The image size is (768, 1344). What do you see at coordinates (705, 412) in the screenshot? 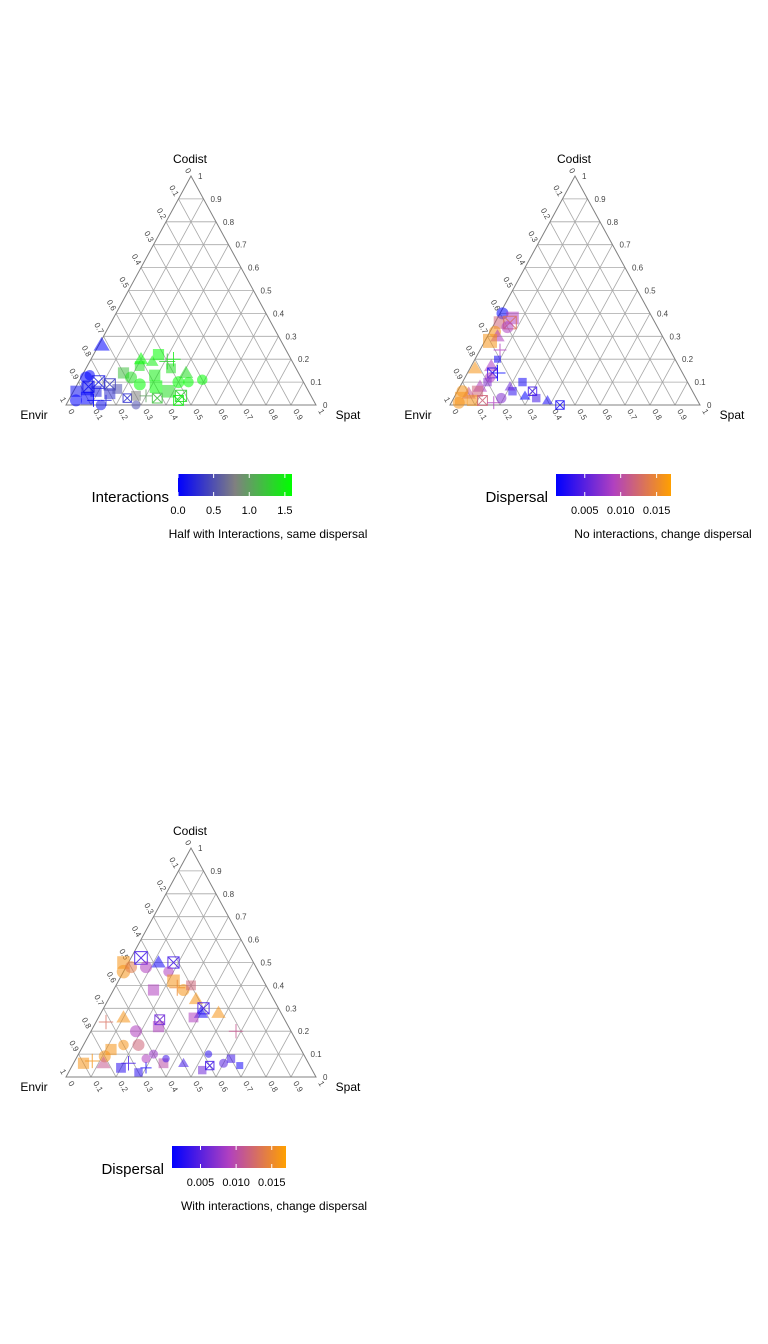
I see `spat-tick-label: 1` at bounding box center [705, 412].